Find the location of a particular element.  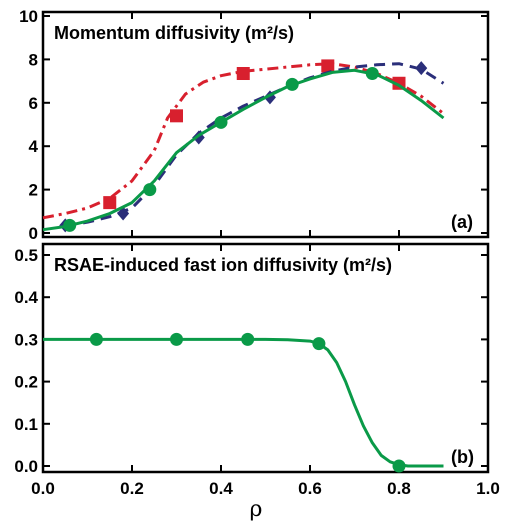

panel-a-label: (a) is located at coordinates (462, 222).